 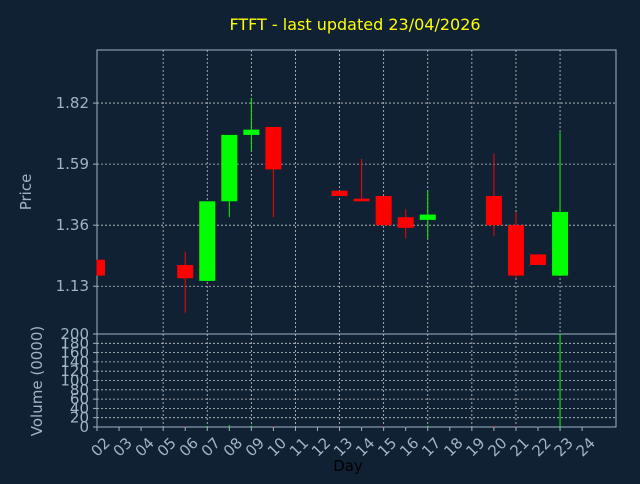 I want to click on volume-bars, so click(x=328, y=380).